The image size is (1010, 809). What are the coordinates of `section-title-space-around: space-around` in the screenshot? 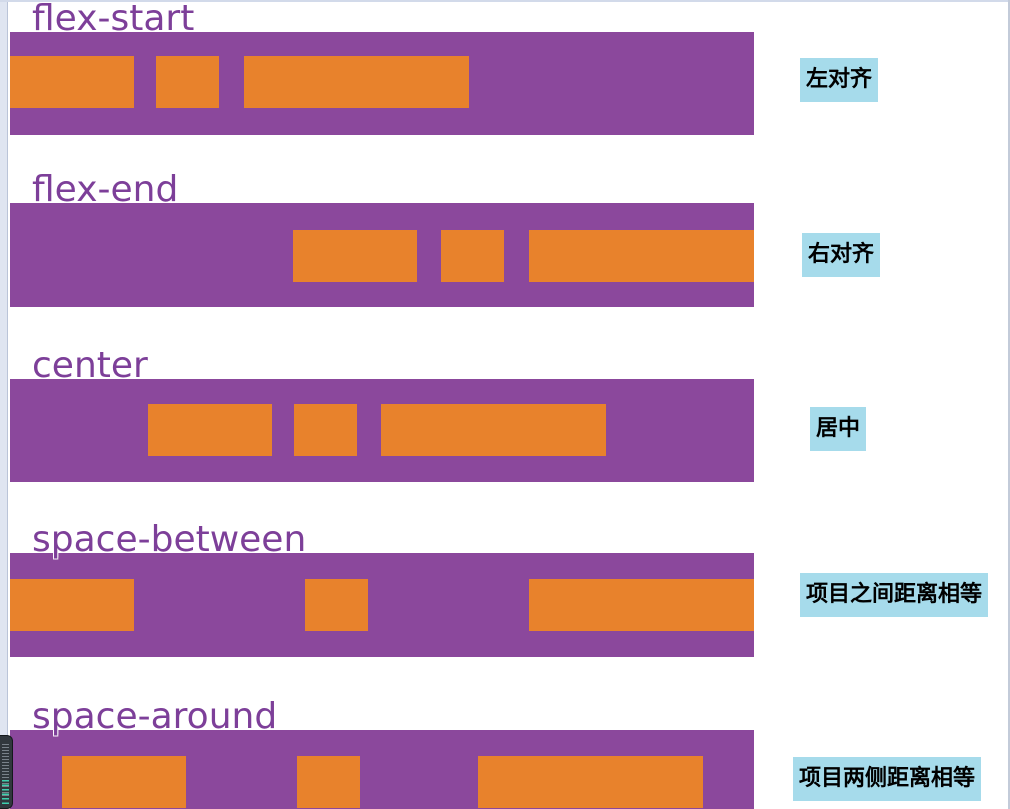 It's located at (155, 716).